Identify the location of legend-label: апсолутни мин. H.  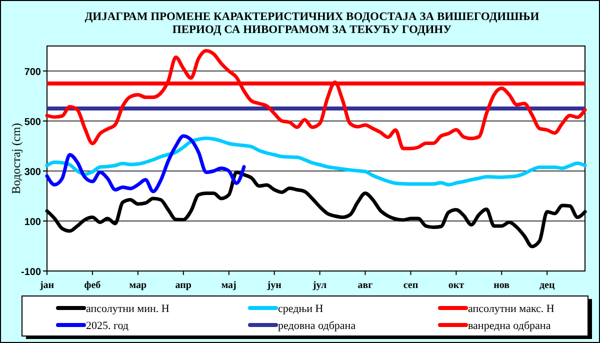
(128, 309).